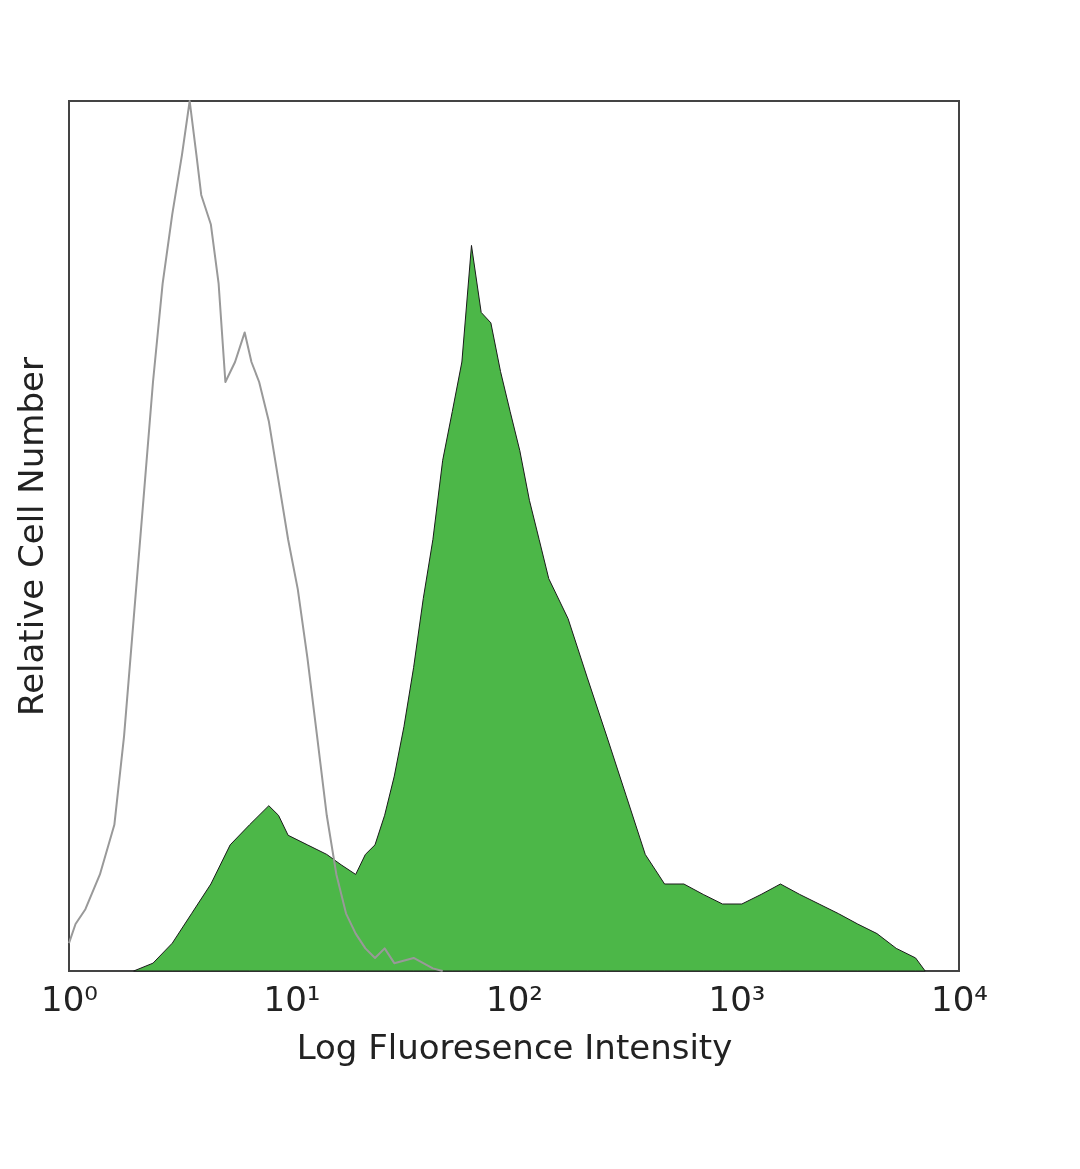  What do you see at coordinates (30, 536) in the screenshot?
I see `y-axis-title: Relative Cell Number` at bounding box center [30, 536].